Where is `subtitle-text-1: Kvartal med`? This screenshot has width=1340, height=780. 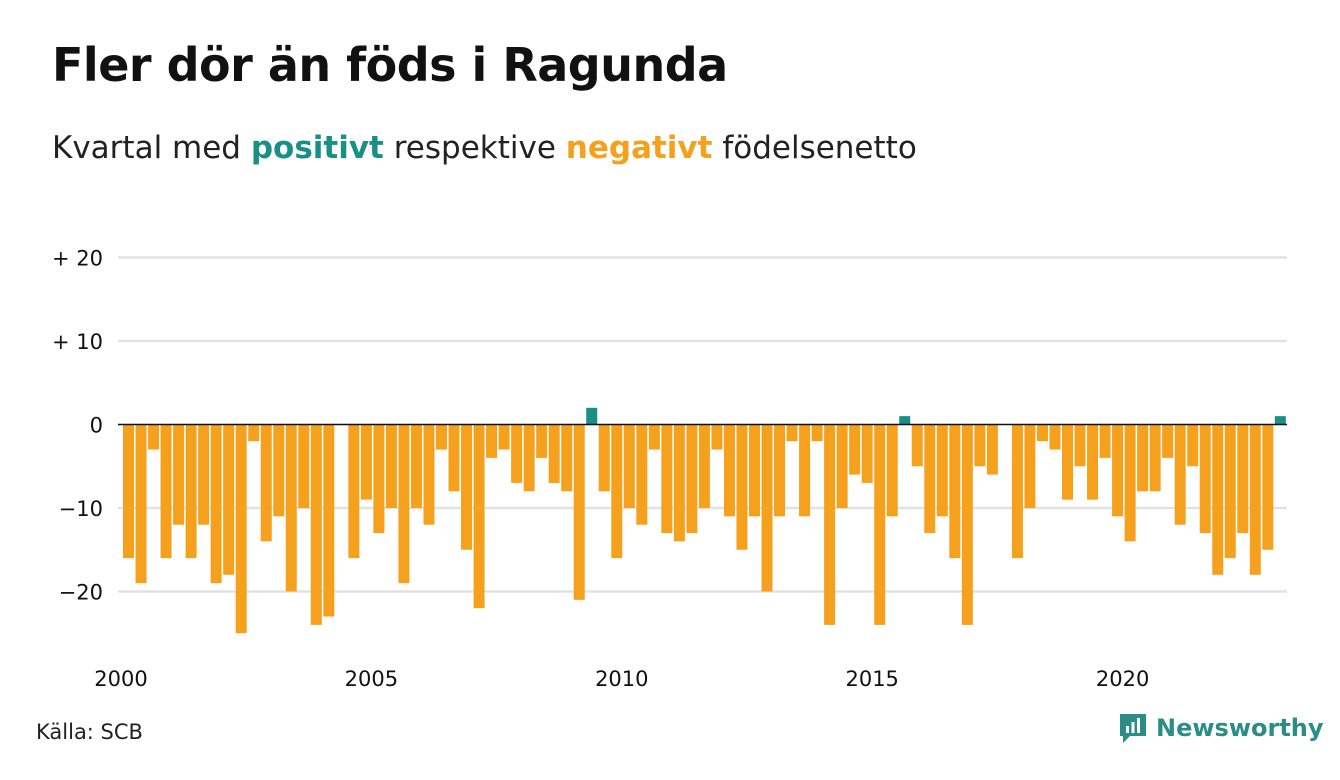 subtitle-text-1: Kvartal med is located at coordinates (151, 148).